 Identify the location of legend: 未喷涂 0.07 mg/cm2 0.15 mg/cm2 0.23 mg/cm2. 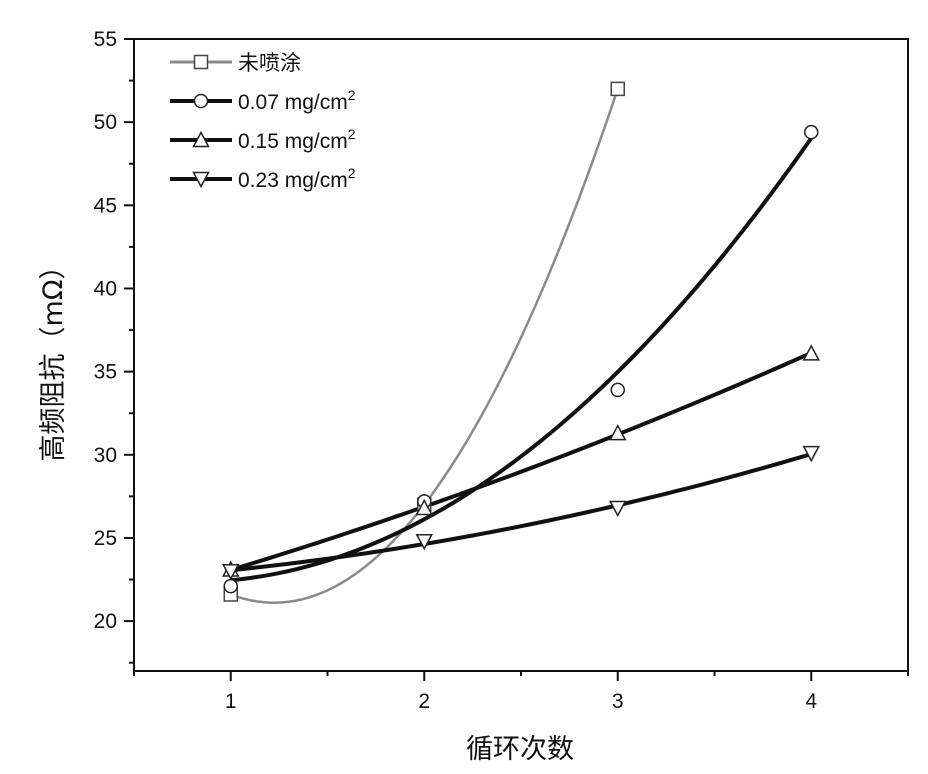
(263, 122).